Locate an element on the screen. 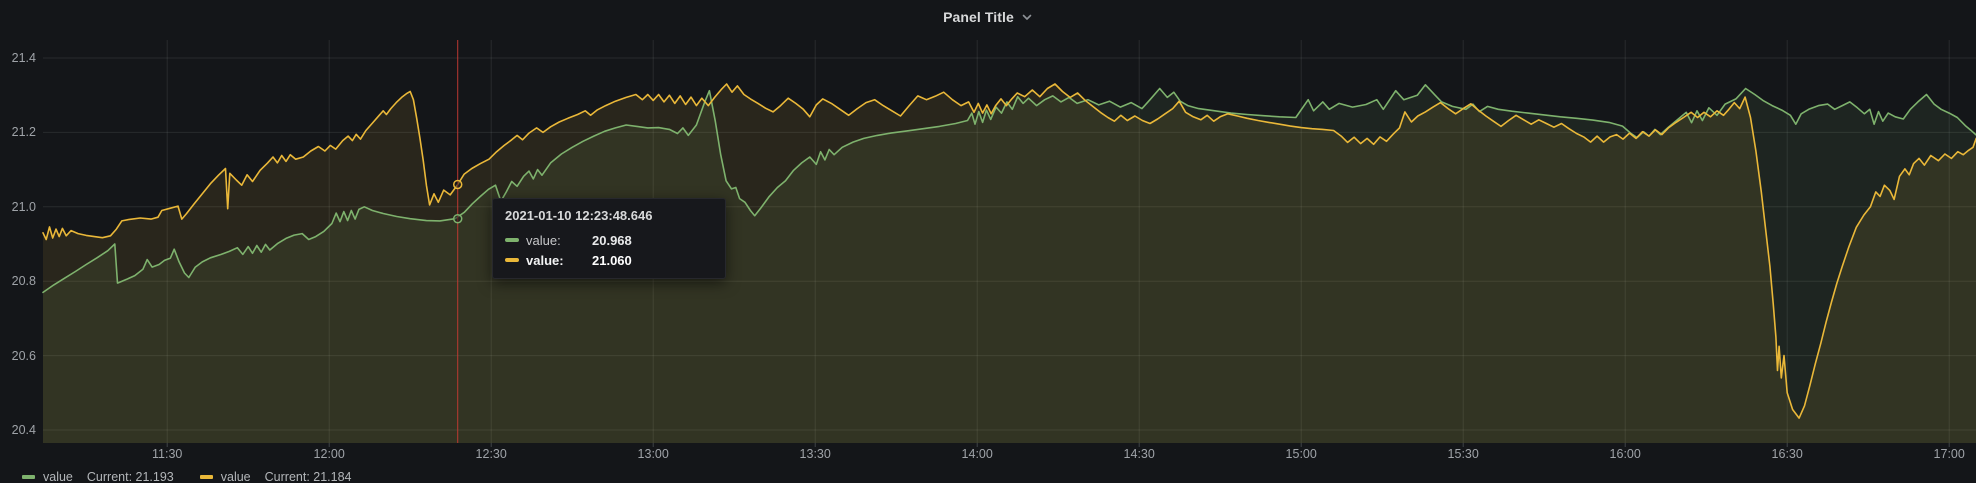 The height and width of the screenshot is (483, 1976). x-axis-label: 16:30 is located at coordinates (1787, 454).